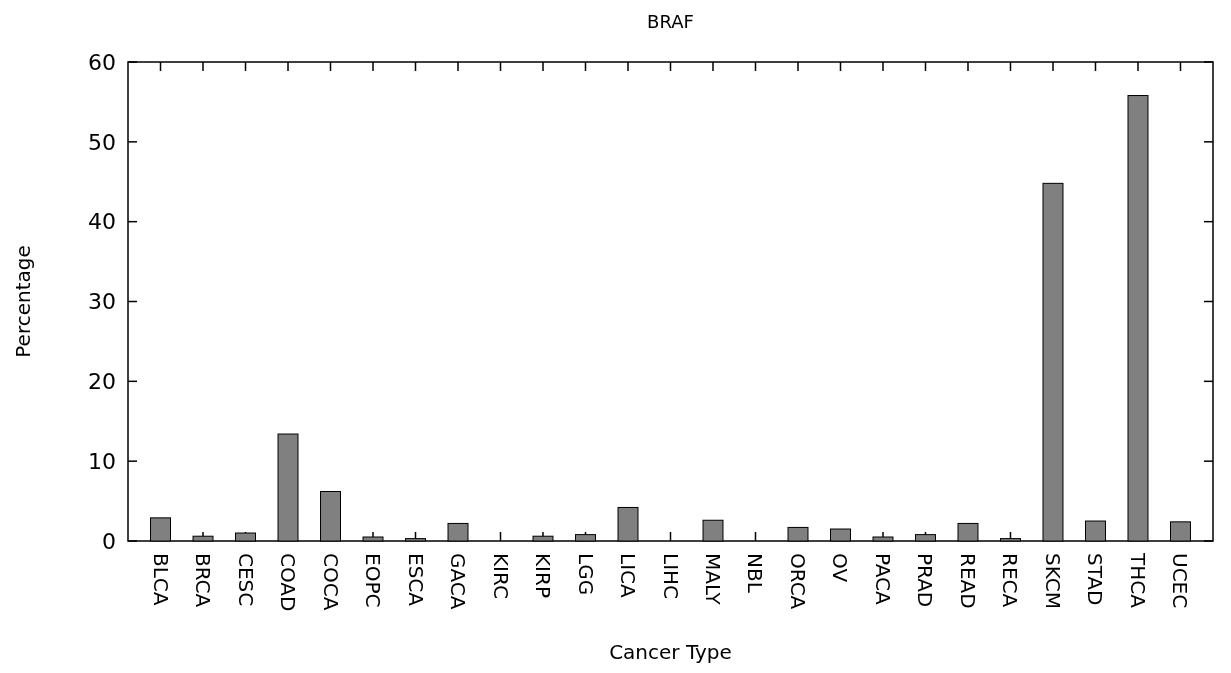  Describe the element at coordinates (1010, 580) in the screenshot. I see `x-tick-label: RECA` at that location.